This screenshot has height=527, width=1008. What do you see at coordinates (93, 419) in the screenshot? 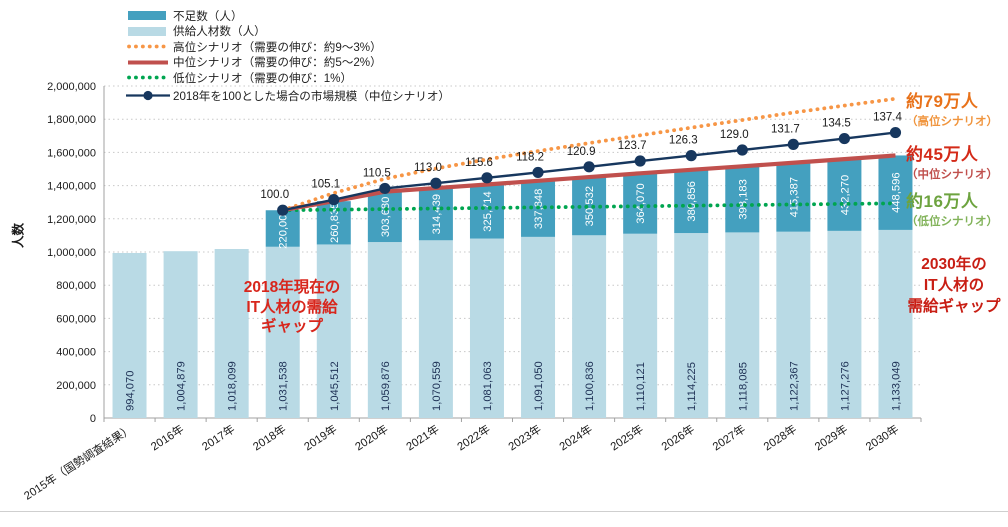
I see `y-tick-label: 0` at bounding box center [93, 419].